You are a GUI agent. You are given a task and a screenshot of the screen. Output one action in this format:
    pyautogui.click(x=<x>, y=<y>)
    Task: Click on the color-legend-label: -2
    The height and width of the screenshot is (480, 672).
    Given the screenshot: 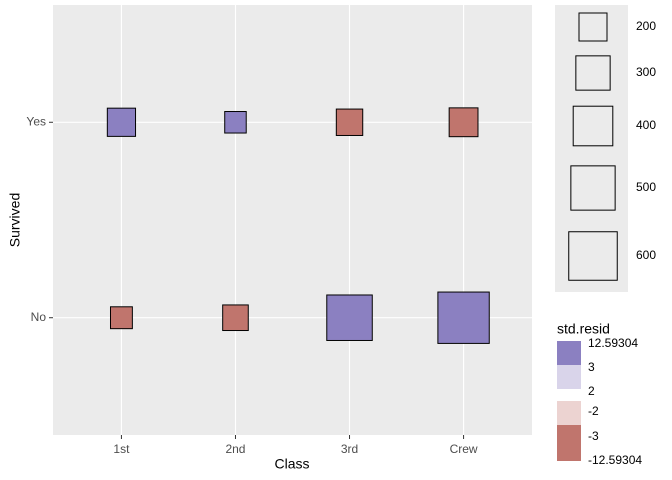 What is the action you would take?
    pyautogui.click(x=593, y=411)
    